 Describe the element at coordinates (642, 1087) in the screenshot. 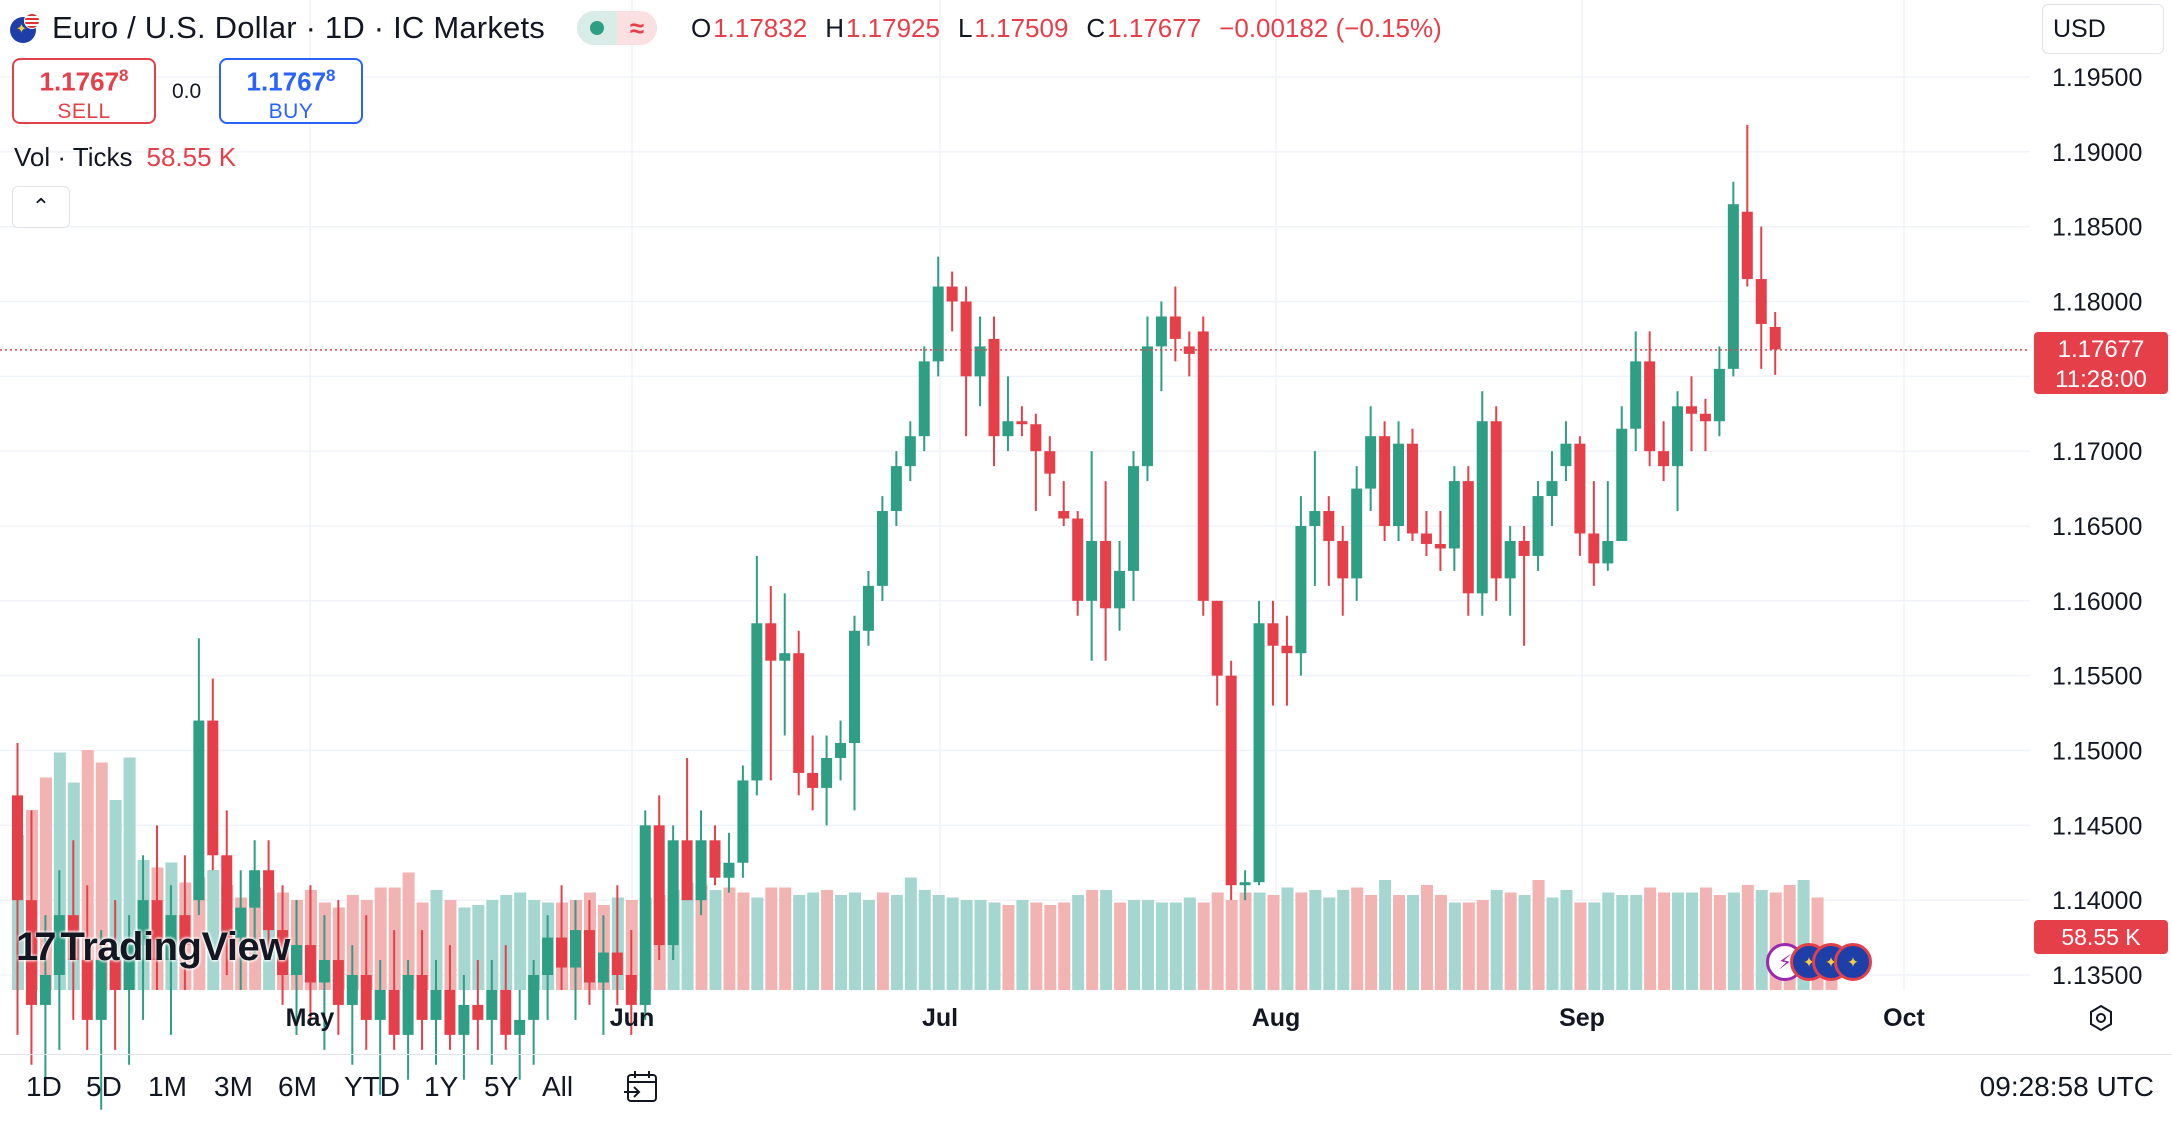

I see `go-to-date-button` at that location.